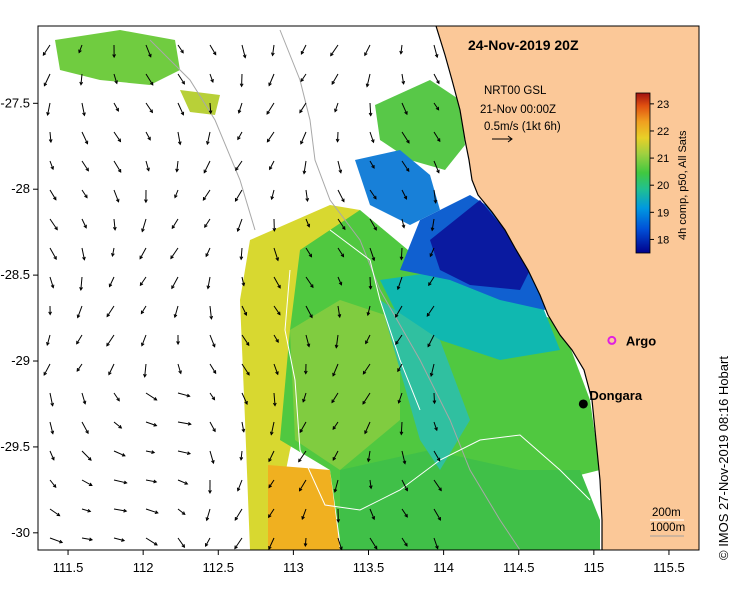 This screenshot has width=739, height=592. What do you see at coordinates (631, 340) in the screenshot?
I see `argo-marker: Argo` at bounding box center [631, 340].